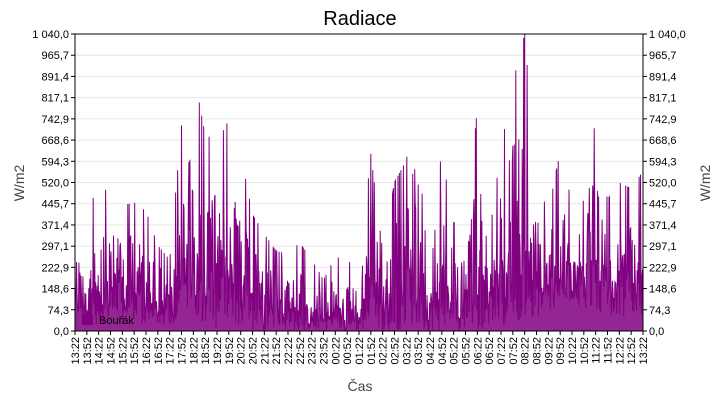  Describe the element at coordinates (478, 351) in the screenshot. I see `x-tick-label: 06:22` at that location.